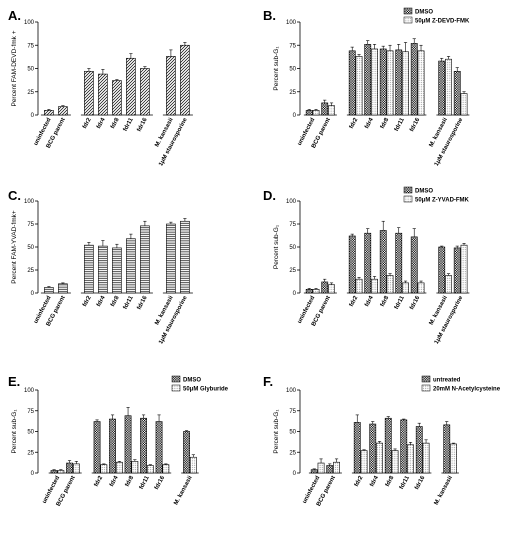 The height and width of the screenshot is (550, 514). I want to click on panel-label: E., so click(14, 381).